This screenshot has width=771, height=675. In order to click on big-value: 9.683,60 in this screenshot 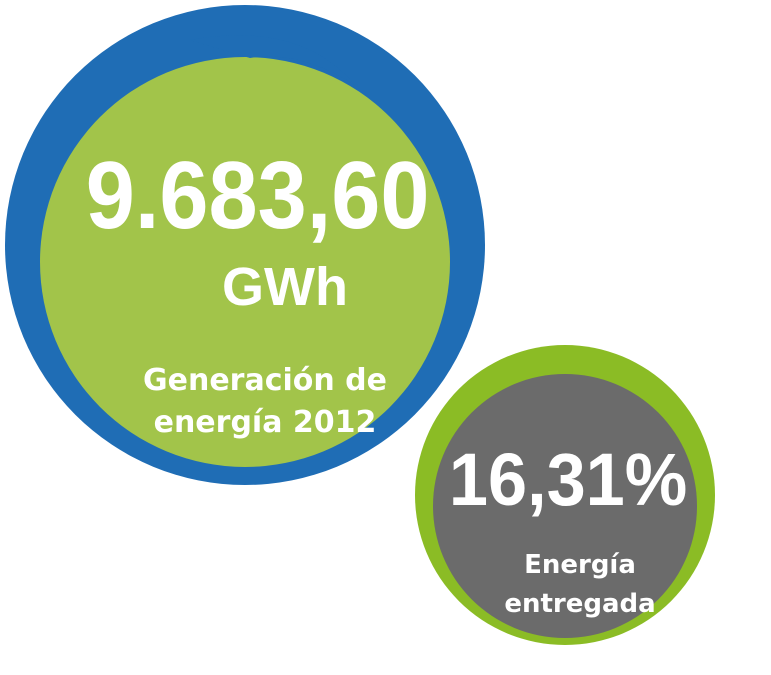, I will do `click(258, 195)`.